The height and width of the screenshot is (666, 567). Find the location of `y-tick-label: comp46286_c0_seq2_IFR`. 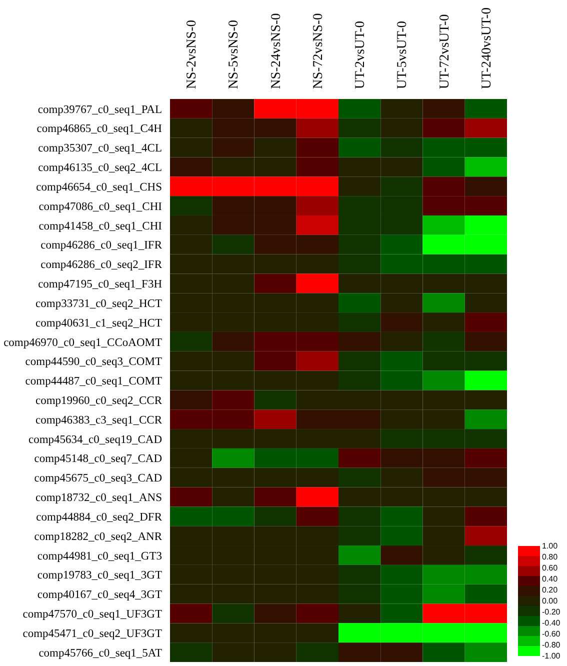

y-tick-label: comp46286_c0_seq2_IFR is located at coordinates (101, 265).